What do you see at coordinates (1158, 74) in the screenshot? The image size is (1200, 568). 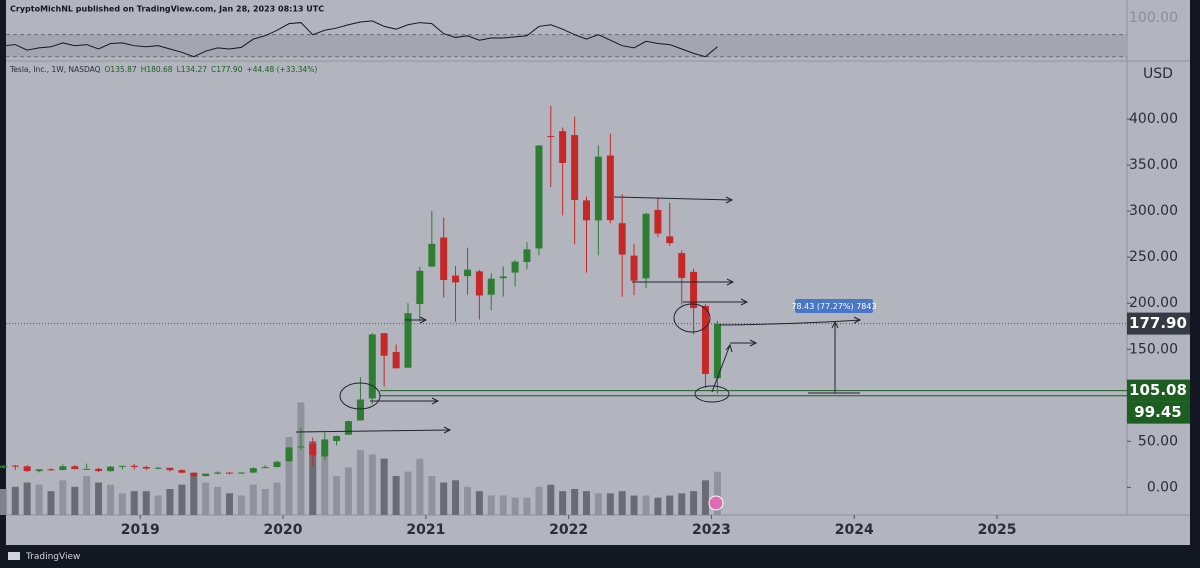 I see `axis-unit: USD` at bounding box center [1158, 74].